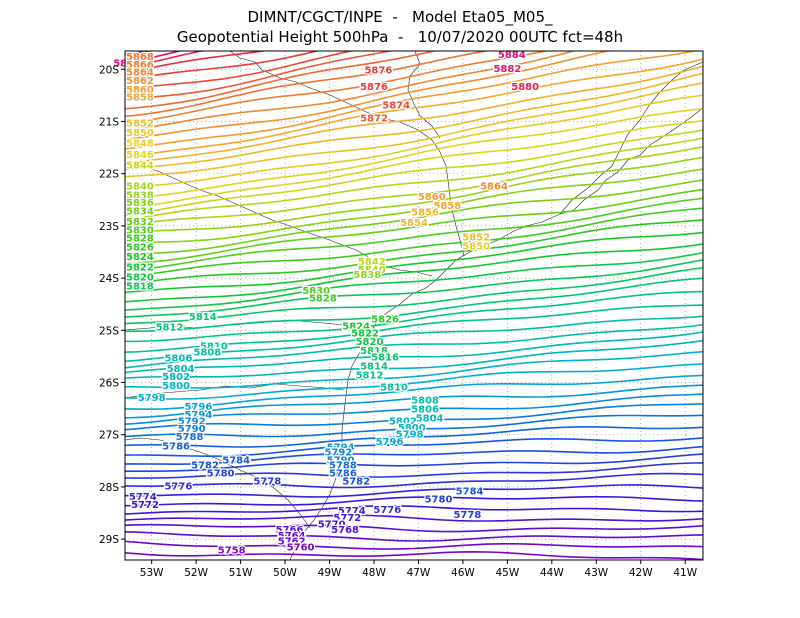 The height and width of the screenshot is (618, 800). Describe the element at coordinates (140, 81) in the screenshot. I see `edge-label-5862: 5862` at that location.